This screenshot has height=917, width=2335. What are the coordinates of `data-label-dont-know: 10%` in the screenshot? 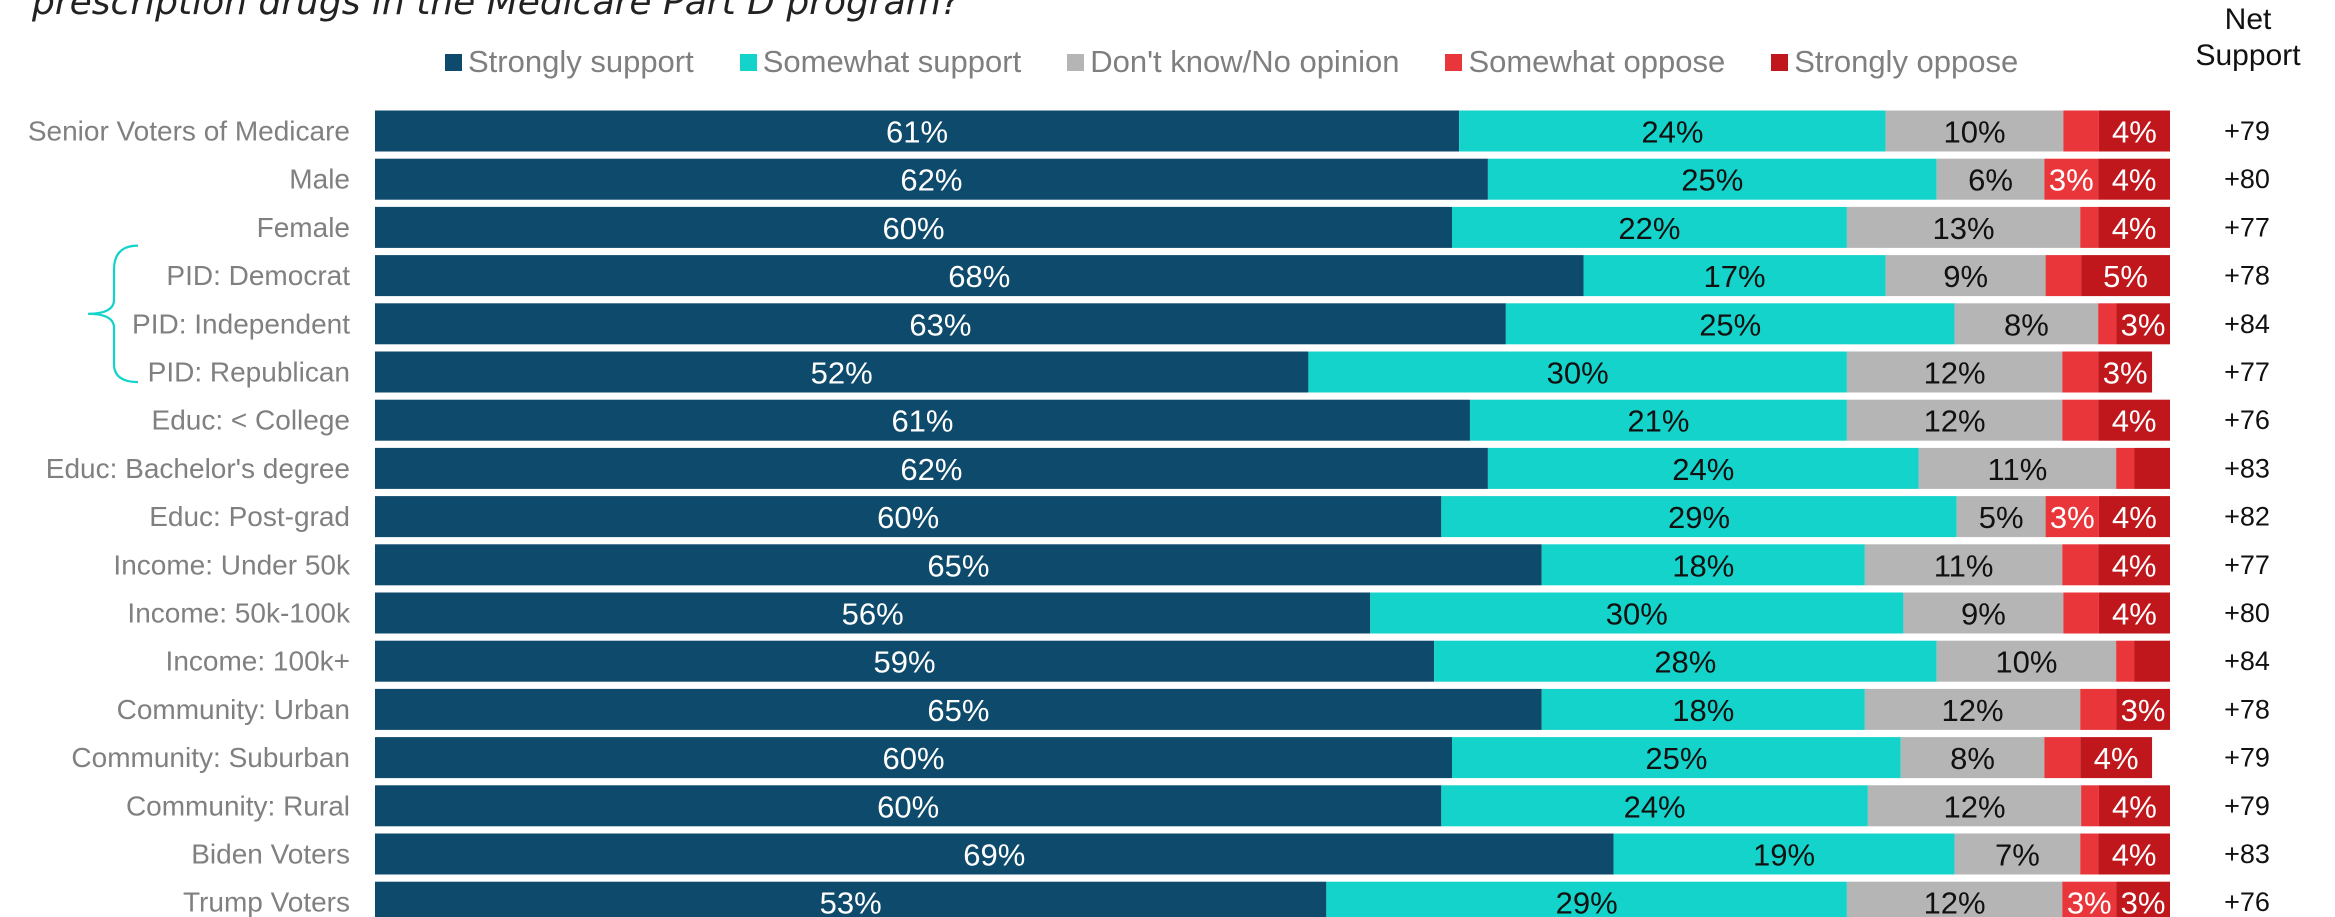 It's located at (2026, 662).